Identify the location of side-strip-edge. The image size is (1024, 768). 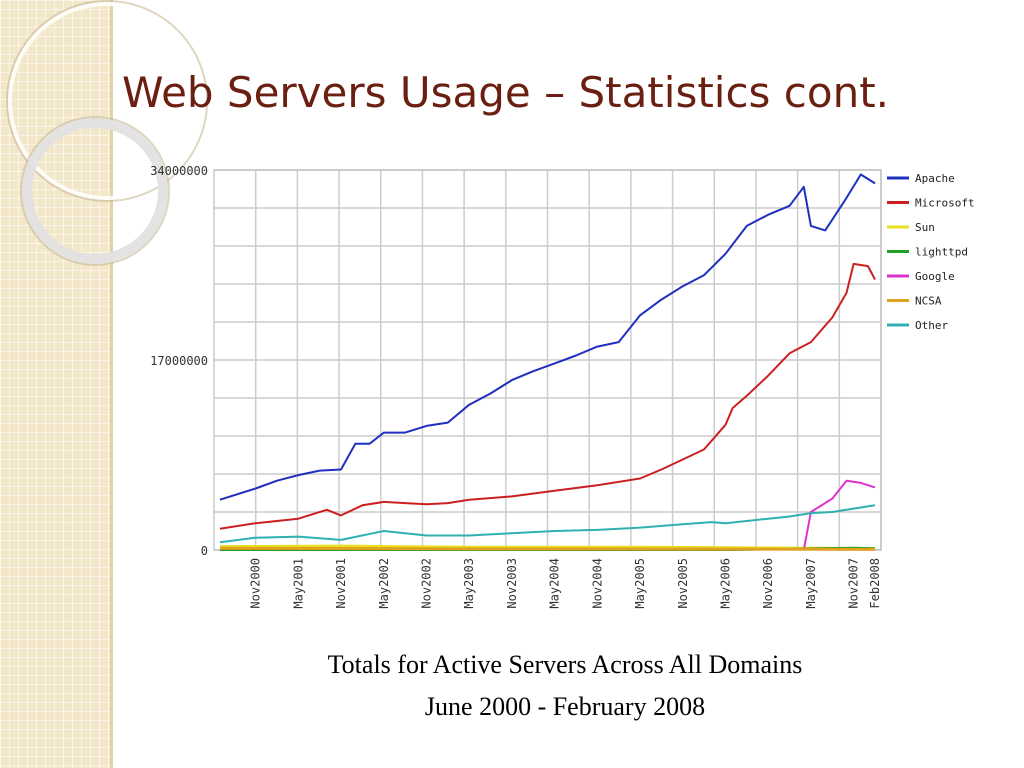
(111, 384).